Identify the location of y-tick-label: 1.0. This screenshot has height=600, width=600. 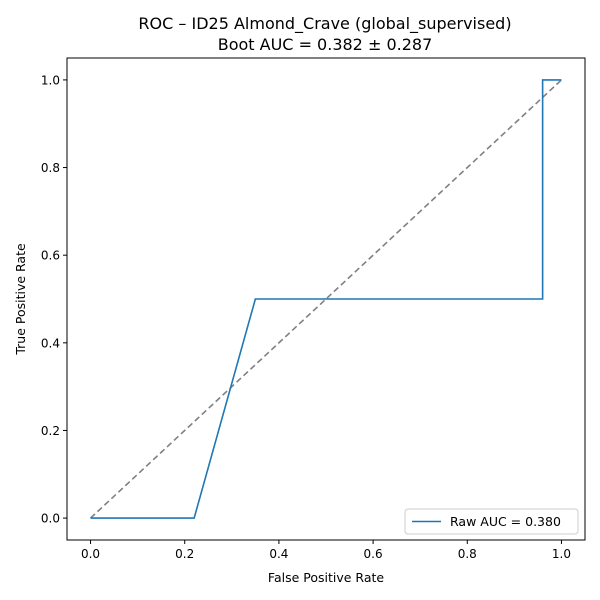
(50, 80).